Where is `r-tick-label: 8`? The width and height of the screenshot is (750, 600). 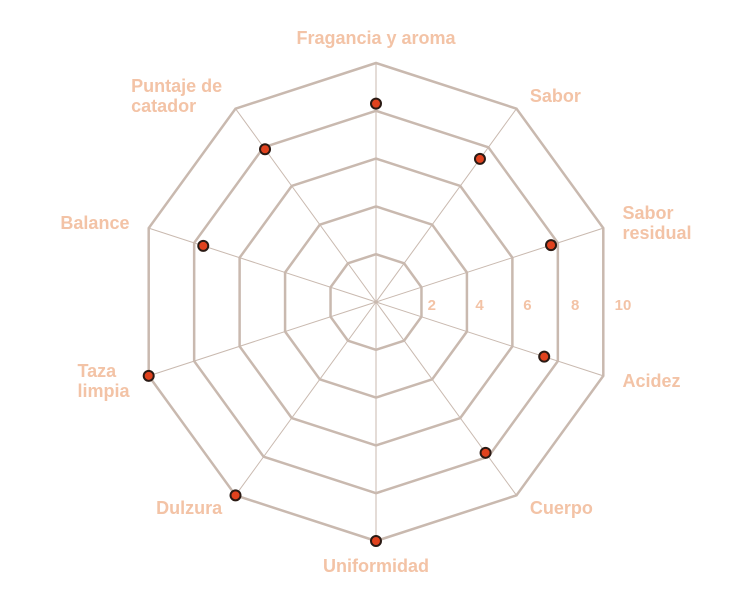 r-tick-label: 8 is located at coordinates (575, 305).